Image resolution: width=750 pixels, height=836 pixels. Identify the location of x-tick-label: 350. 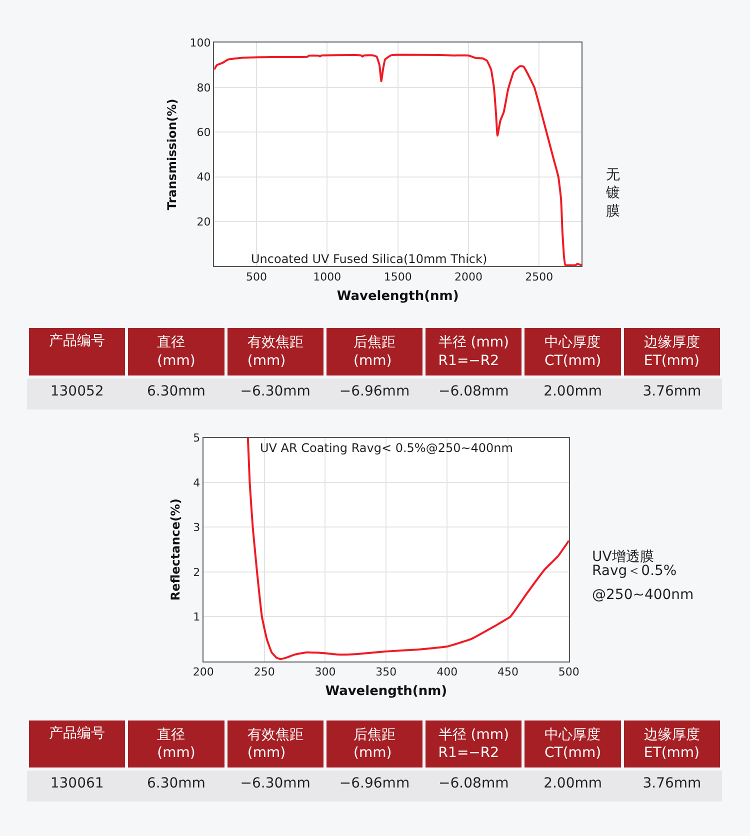
(386, 672).